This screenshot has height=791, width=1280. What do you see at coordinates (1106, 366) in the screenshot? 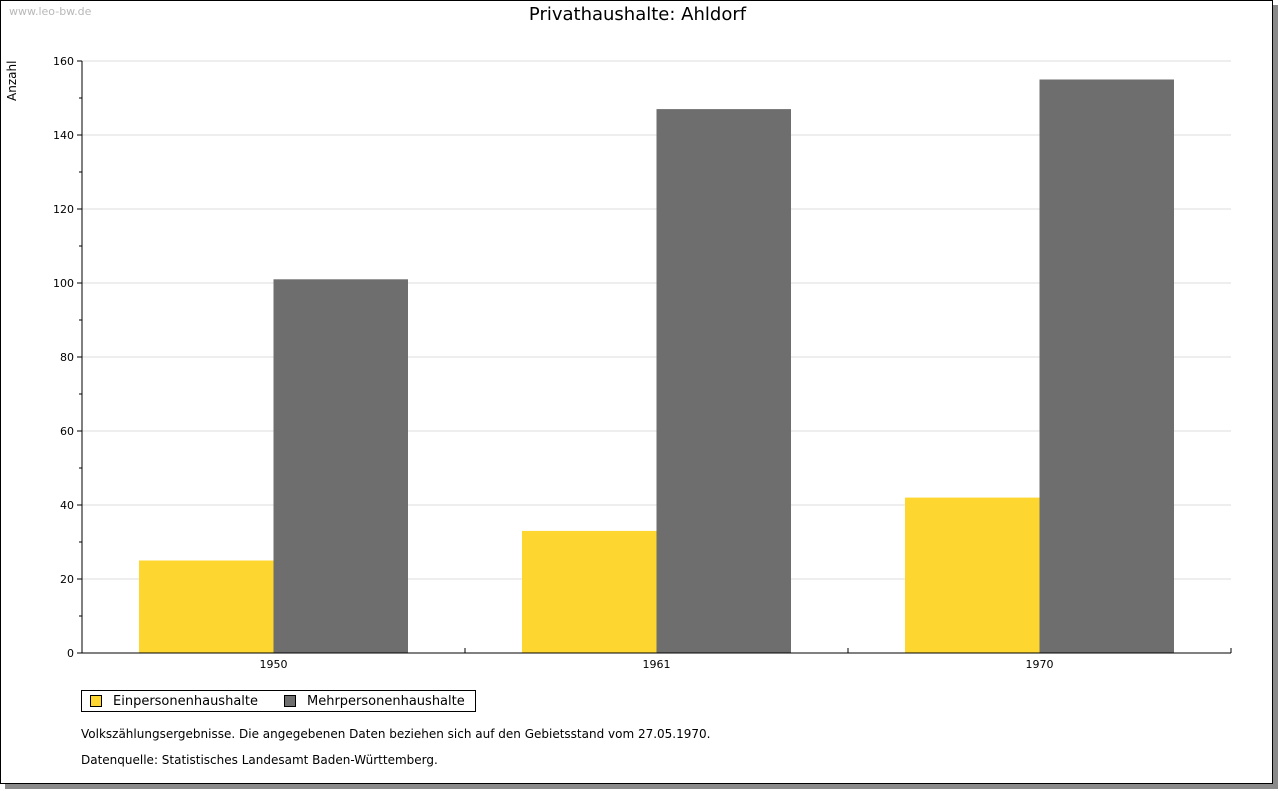
I see `bar-mehrpersonenhaushalte-1970` at bounding box center [1106, 366].